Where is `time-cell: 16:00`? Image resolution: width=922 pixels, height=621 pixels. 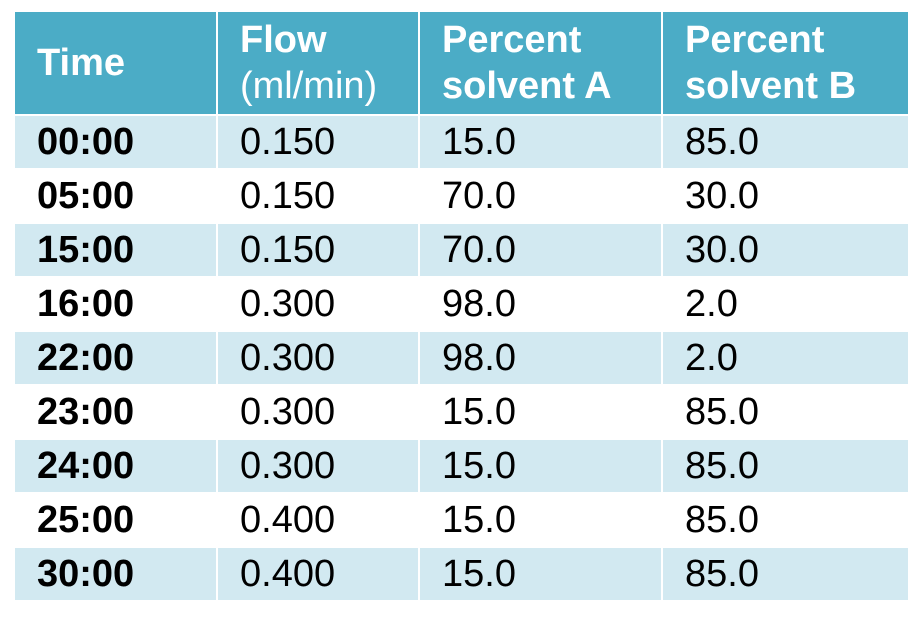
time-cell: 16:00 is located at coordinates (115, 304).